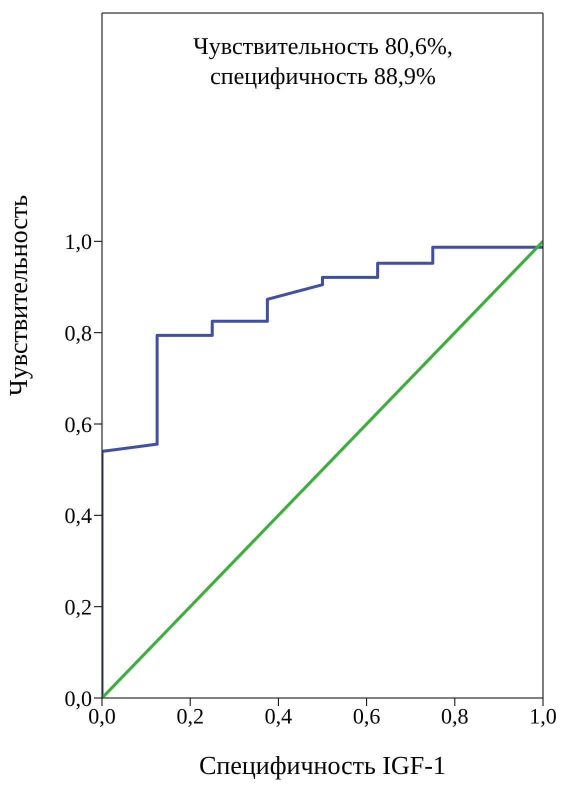 The width and height of the screenshot is (576, 803). Describe the element at coordinates (78, 698) in the screenshot. I see `y-tick-label: 0,0` at that location.